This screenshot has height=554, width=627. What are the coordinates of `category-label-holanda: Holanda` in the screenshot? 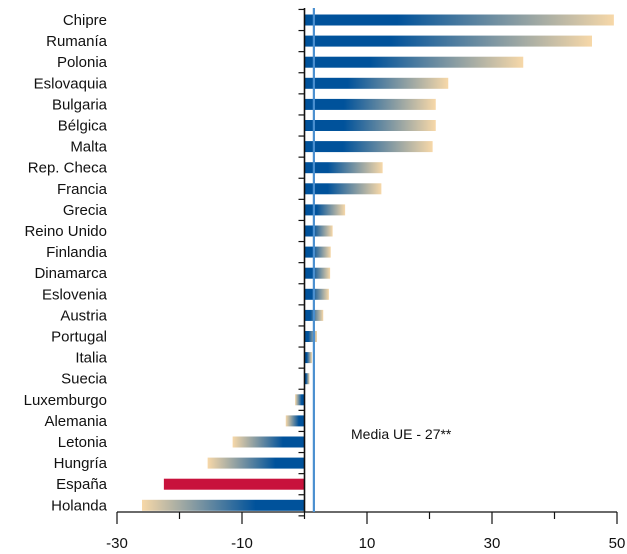 It's located at (79, 505).